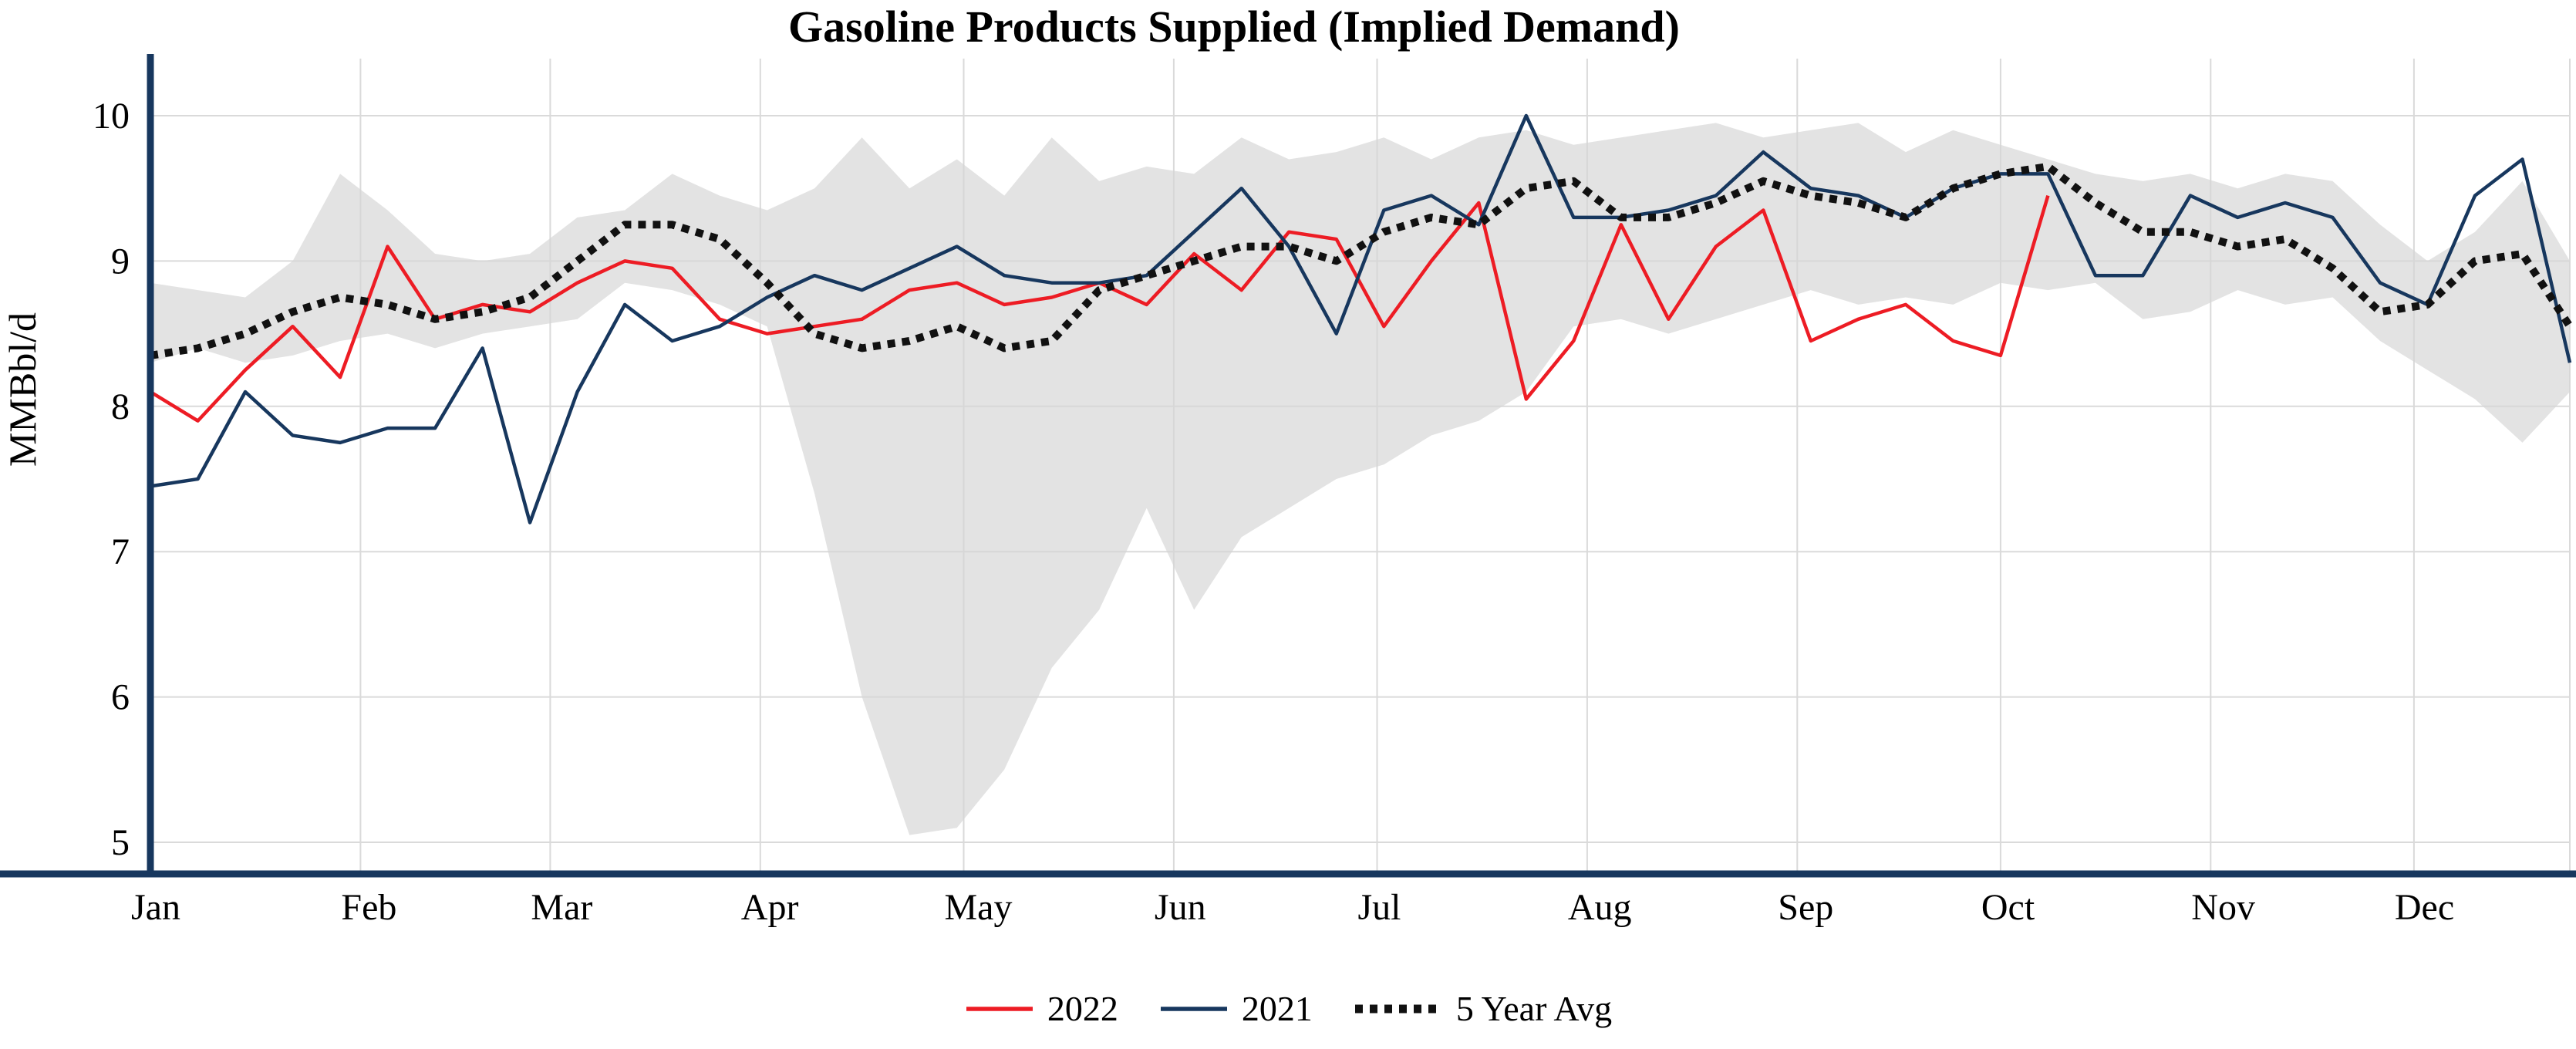 The image size is (2576, 1049). What do you see at coordinates (120, 697) in the screenshot?
I see `y-tick-label: 6` at bounding box center [120, 697].